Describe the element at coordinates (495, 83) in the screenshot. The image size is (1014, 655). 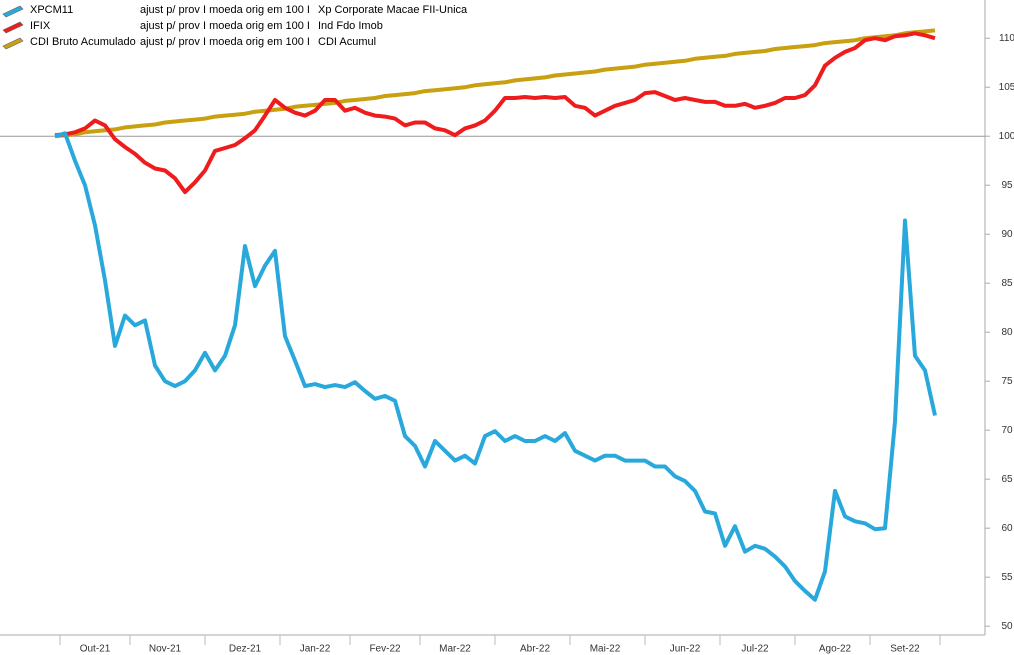
I see `series-line` at that location.